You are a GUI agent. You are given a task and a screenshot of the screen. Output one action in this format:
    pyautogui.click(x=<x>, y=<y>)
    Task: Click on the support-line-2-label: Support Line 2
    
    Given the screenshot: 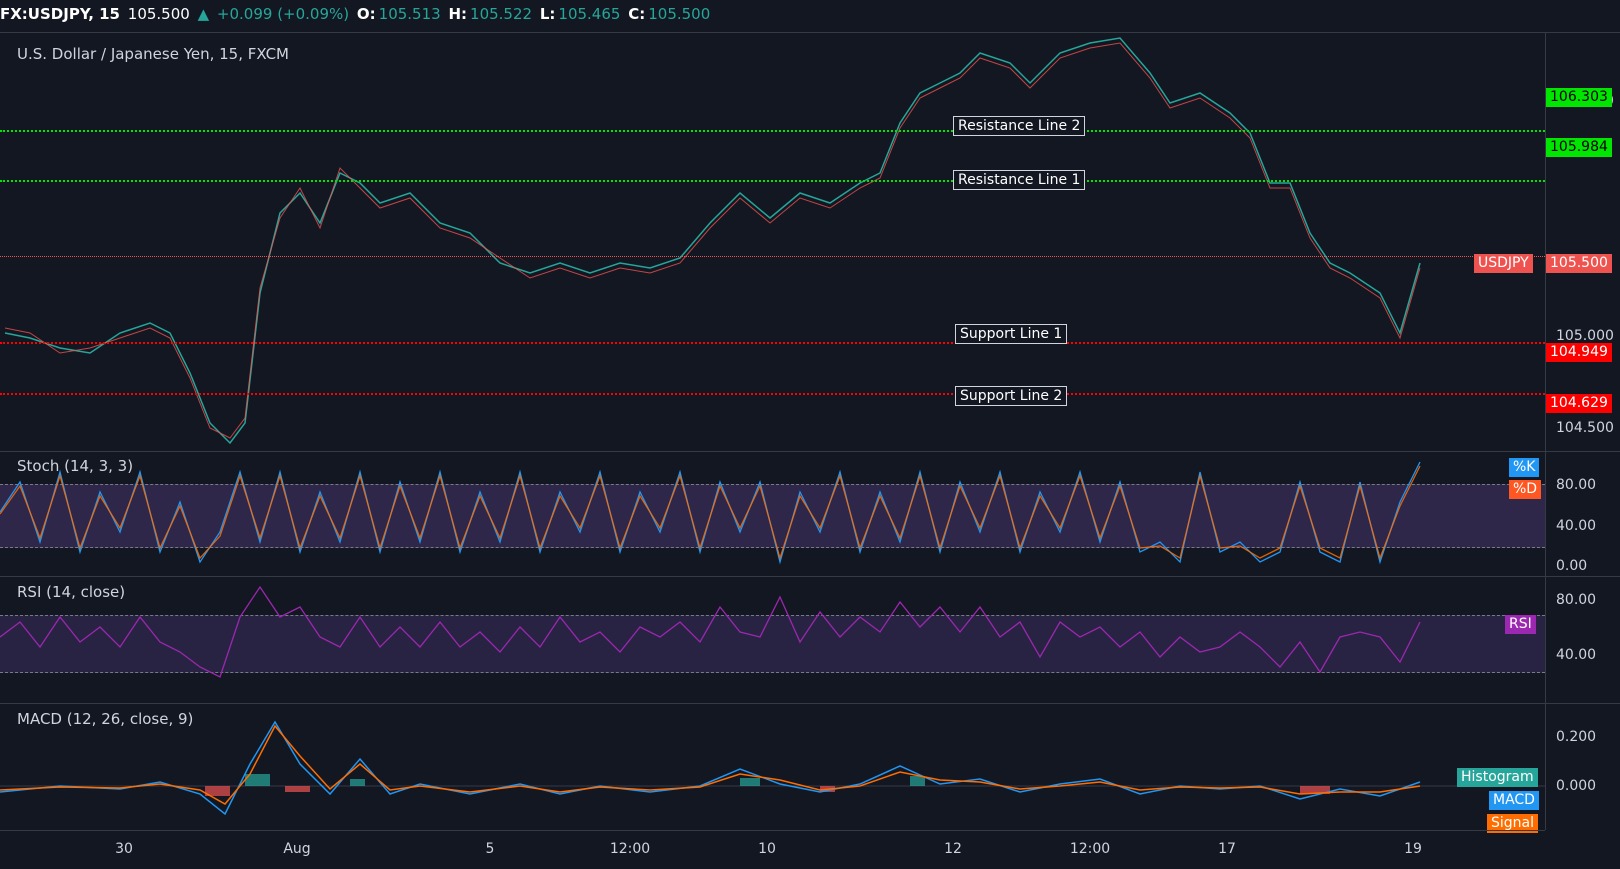 What is the action you would take?
    pyautogui.click(x=1011, y=396)
    